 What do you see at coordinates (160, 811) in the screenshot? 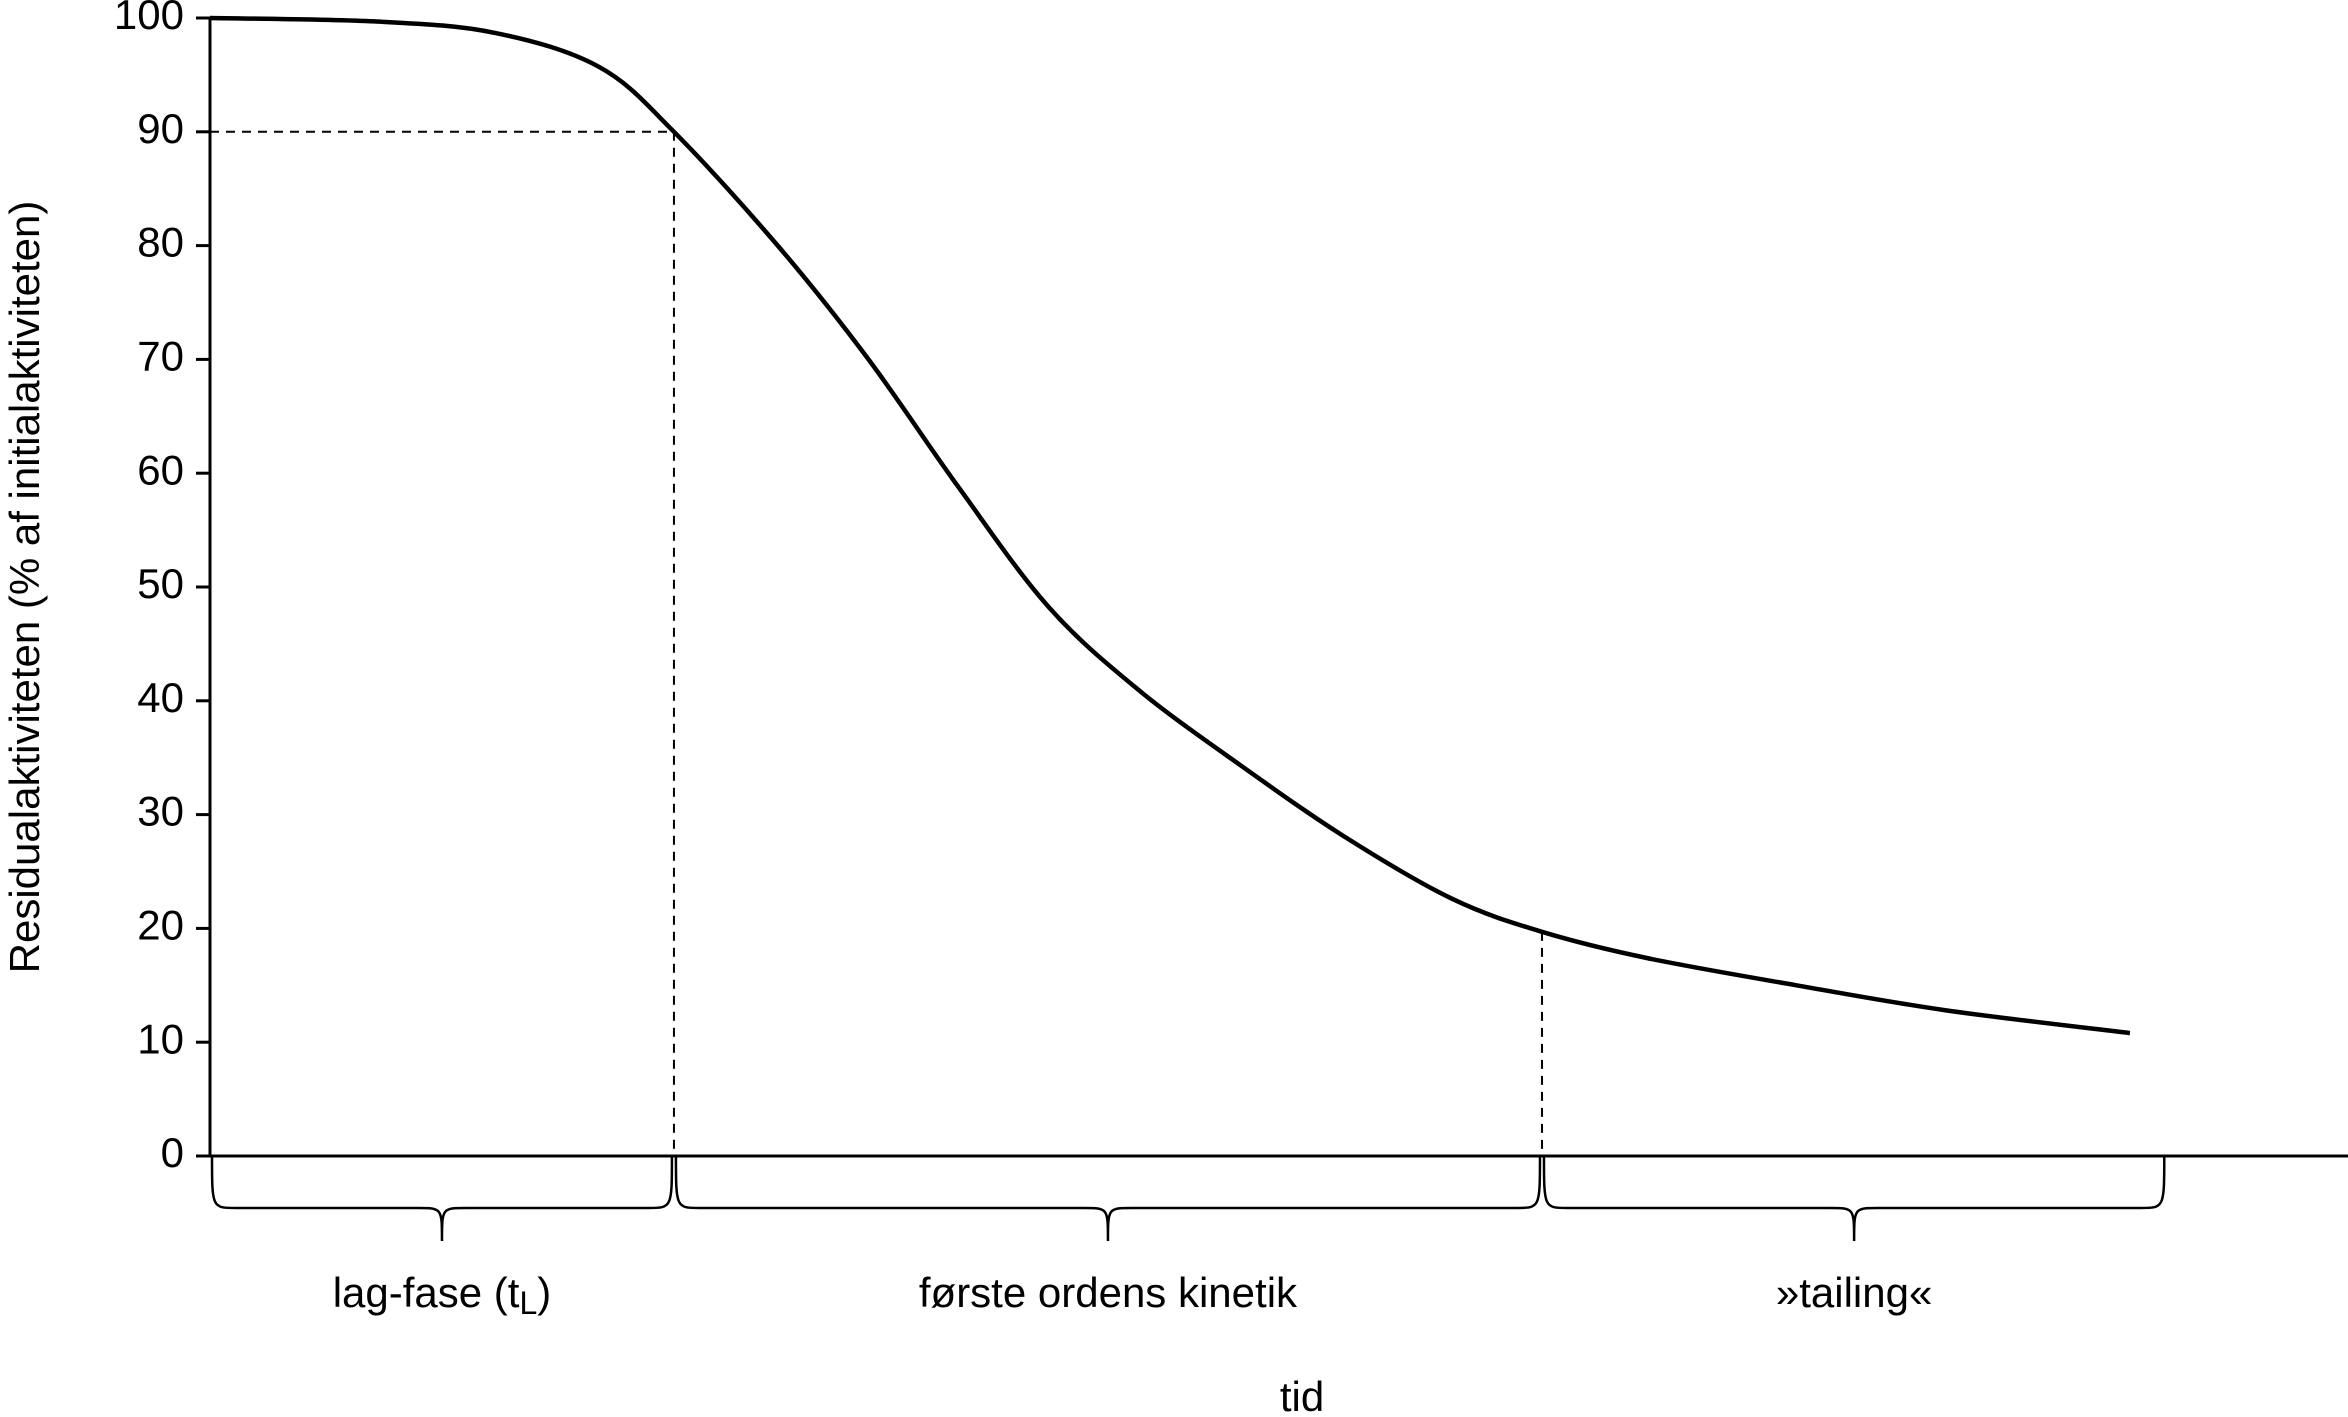
I see `y-tick-label: 30` at bounding box center [160, 811].